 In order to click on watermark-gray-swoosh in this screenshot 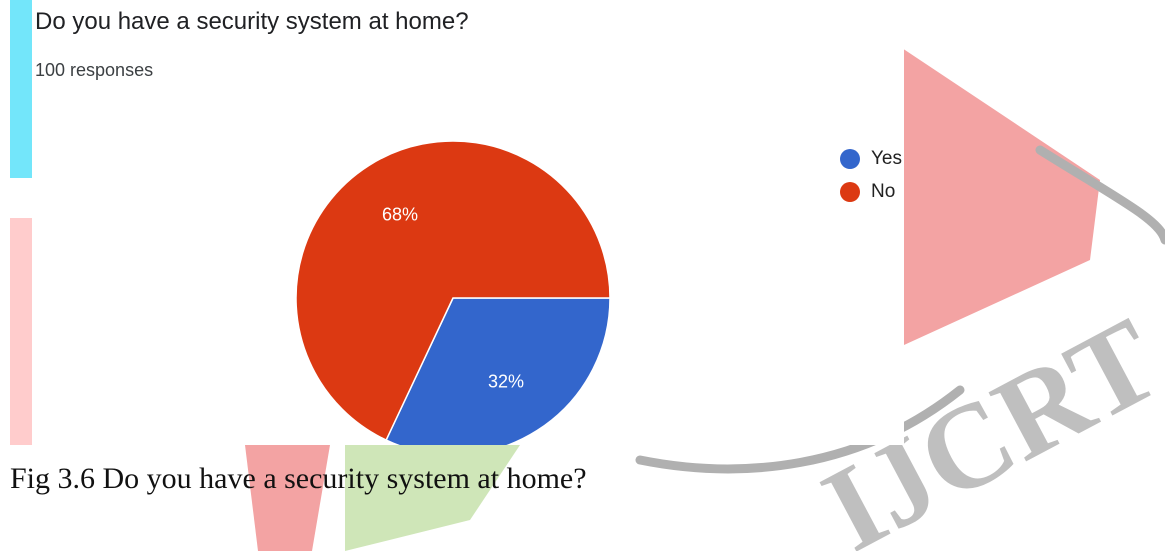, I will do `click(1100, 195)`.